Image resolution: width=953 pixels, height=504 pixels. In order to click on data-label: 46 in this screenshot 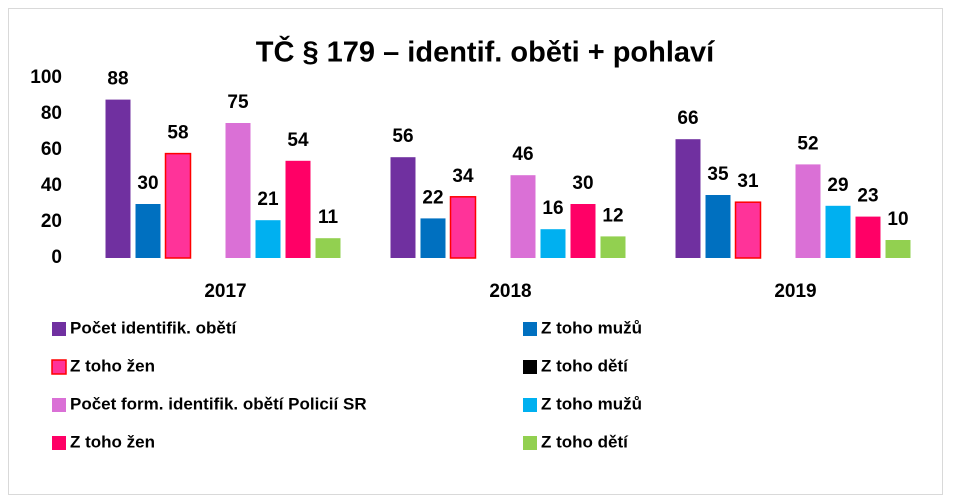, I will do `click(522, 154)`.